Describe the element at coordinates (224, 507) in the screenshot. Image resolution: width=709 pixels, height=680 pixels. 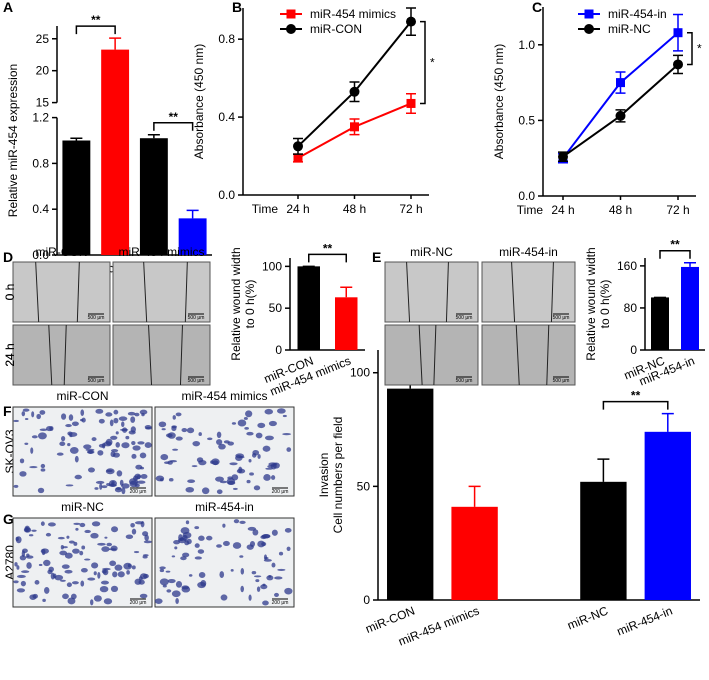
I see `image-column-label: miR-454-in` at that location.